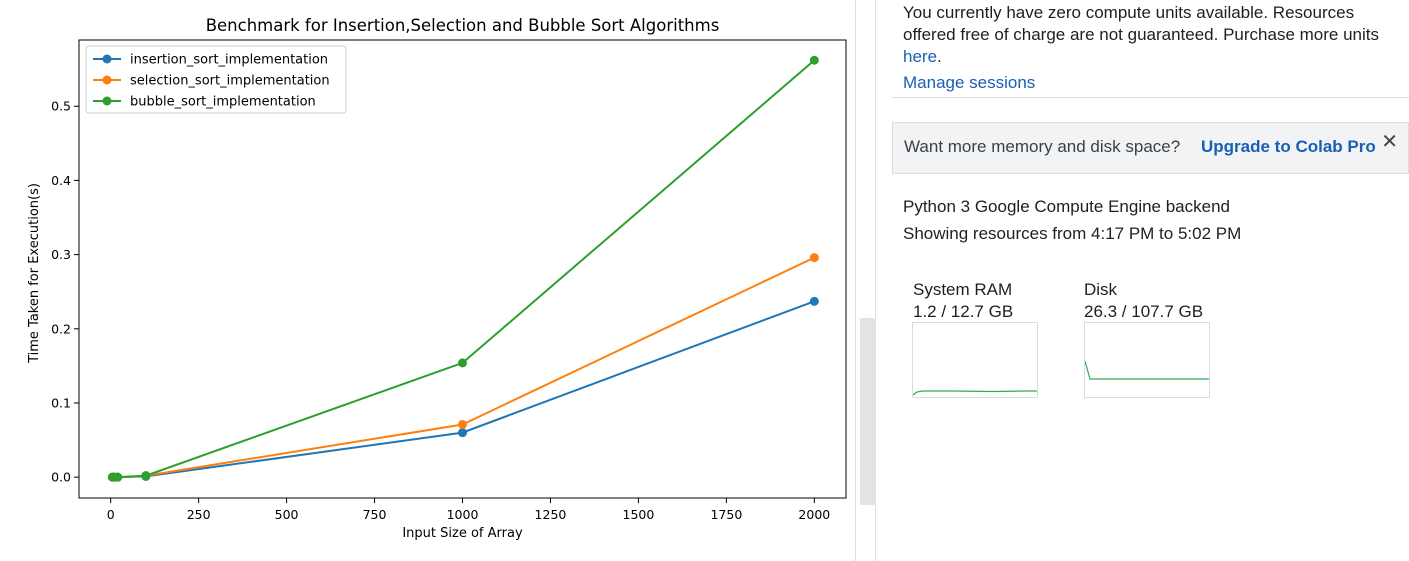  Describe the element at coordinates (375, 514) in the screenshot. I see `x-tick-label: 750` at that location.